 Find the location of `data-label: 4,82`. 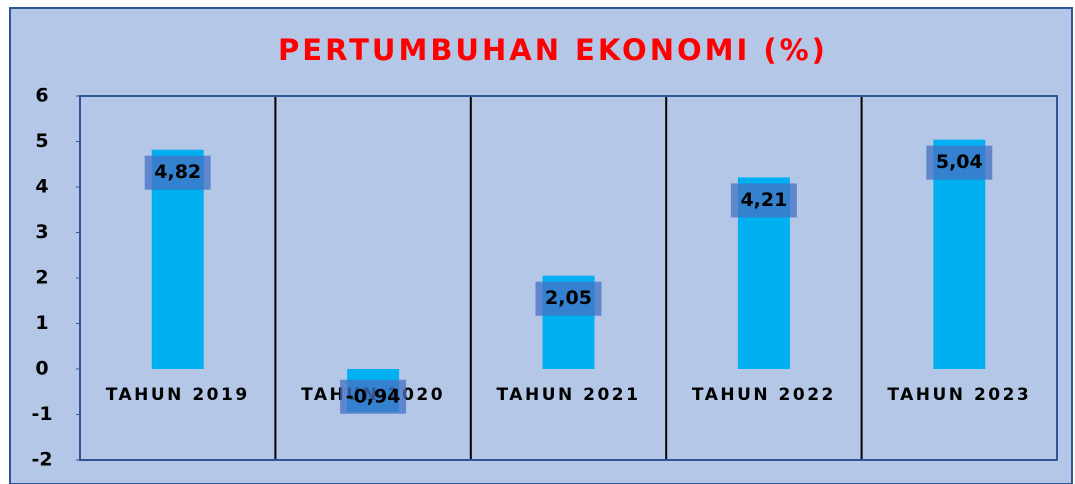

data-label: 4,82 is located at coordinates (177, 172).